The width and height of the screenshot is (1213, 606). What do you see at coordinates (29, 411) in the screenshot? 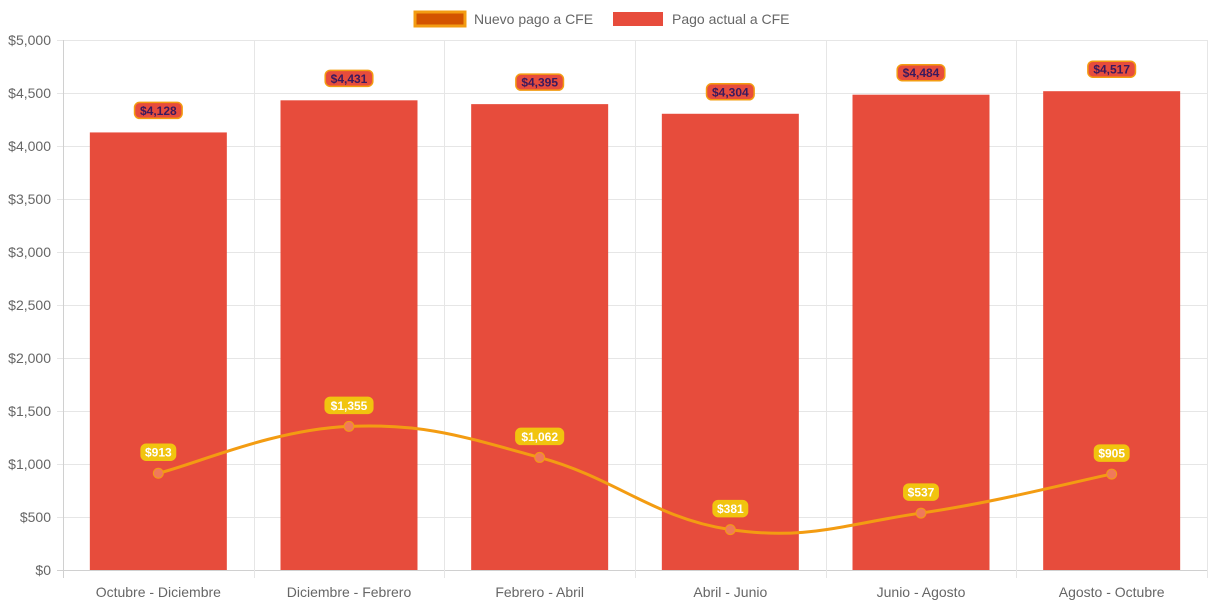
I see `y-tick-label: $1,500` at bounding box center [29, 411].